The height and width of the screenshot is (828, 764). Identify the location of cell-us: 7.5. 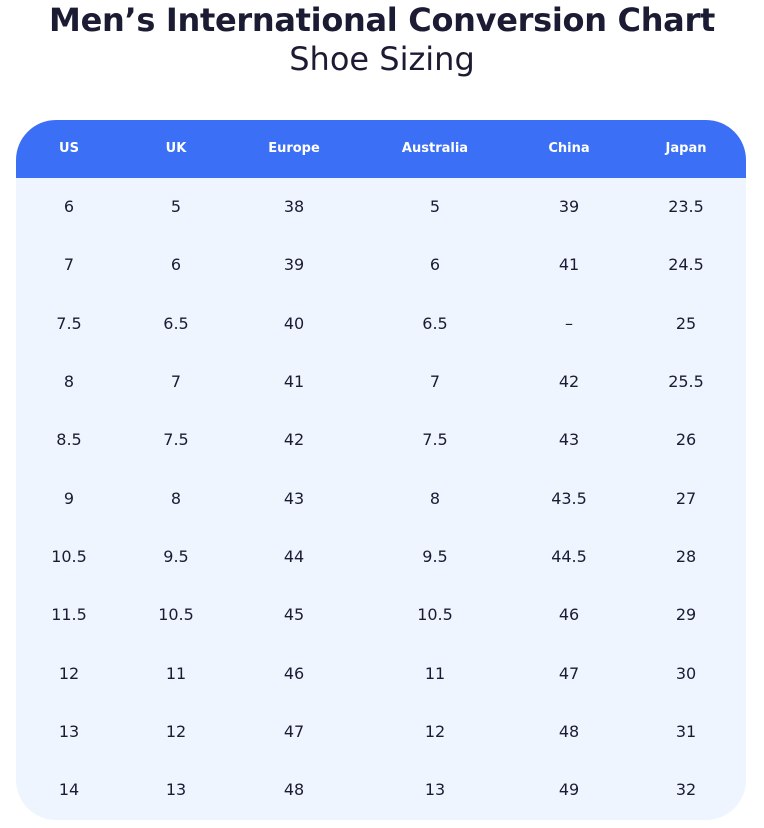
(69, 323).